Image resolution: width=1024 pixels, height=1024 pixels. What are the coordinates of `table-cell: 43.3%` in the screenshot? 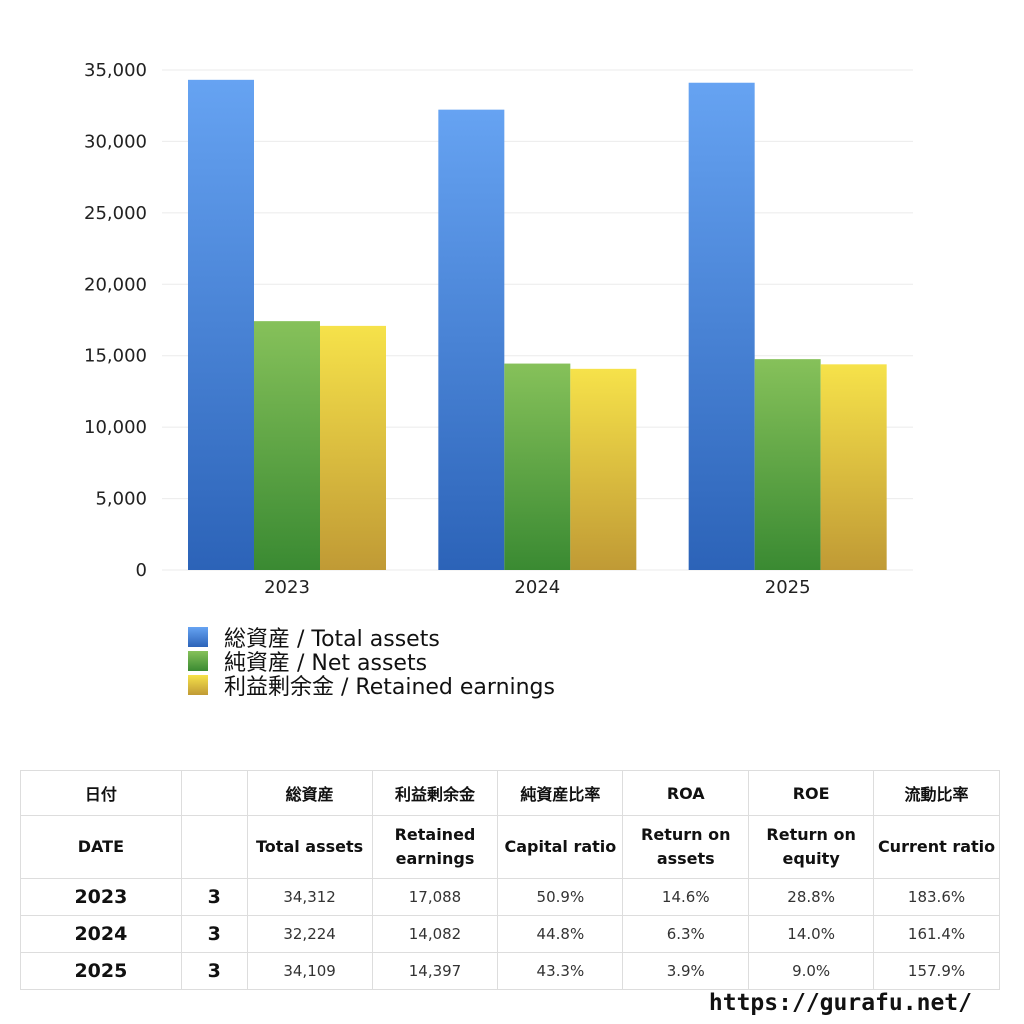 It's located at (560, 971).